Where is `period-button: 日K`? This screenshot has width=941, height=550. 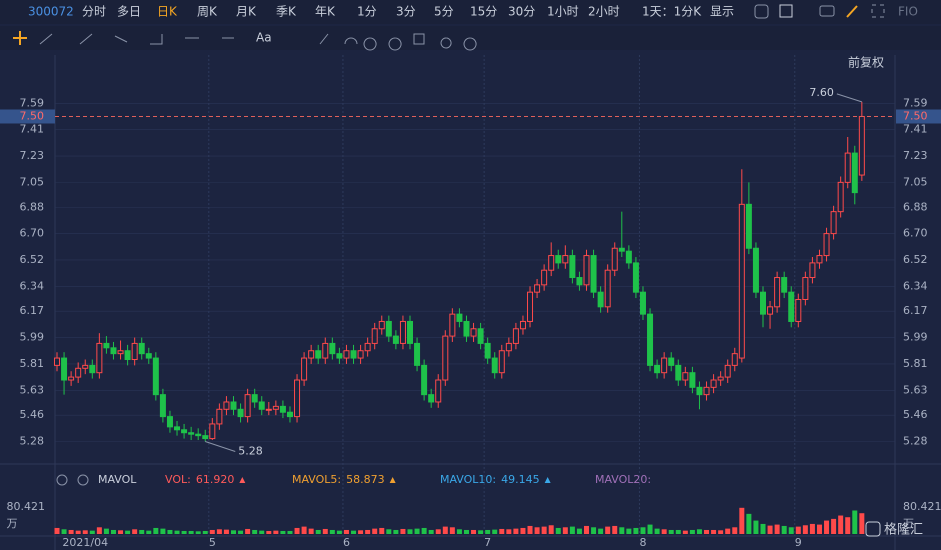
period-button: 日K is located at coordinates (167, 12).